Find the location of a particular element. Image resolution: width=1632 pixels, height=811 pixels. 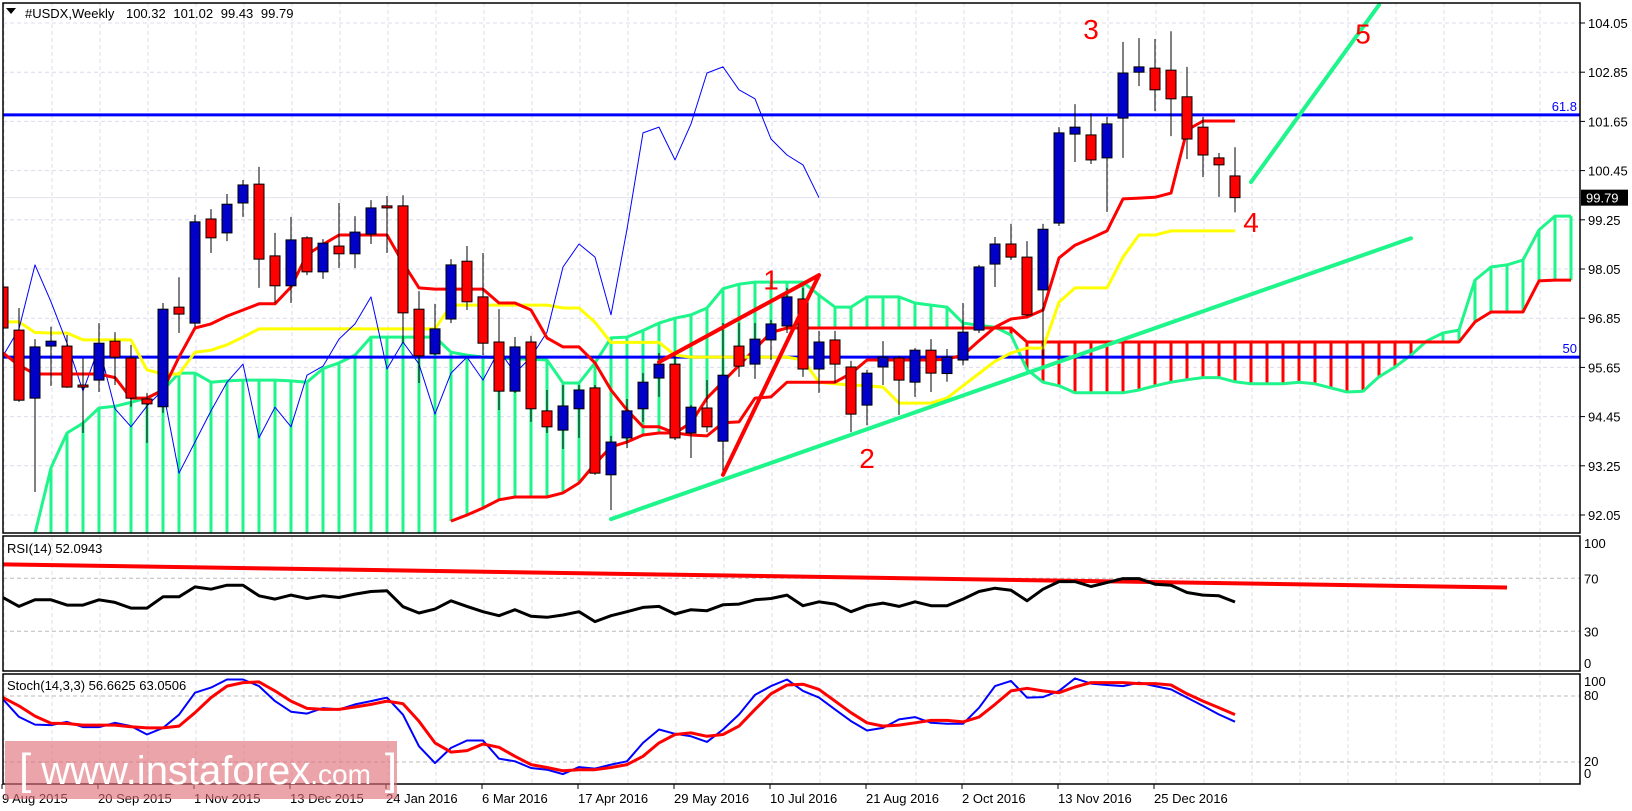

low-value: 99.43 is located at coordinates (237, 13).